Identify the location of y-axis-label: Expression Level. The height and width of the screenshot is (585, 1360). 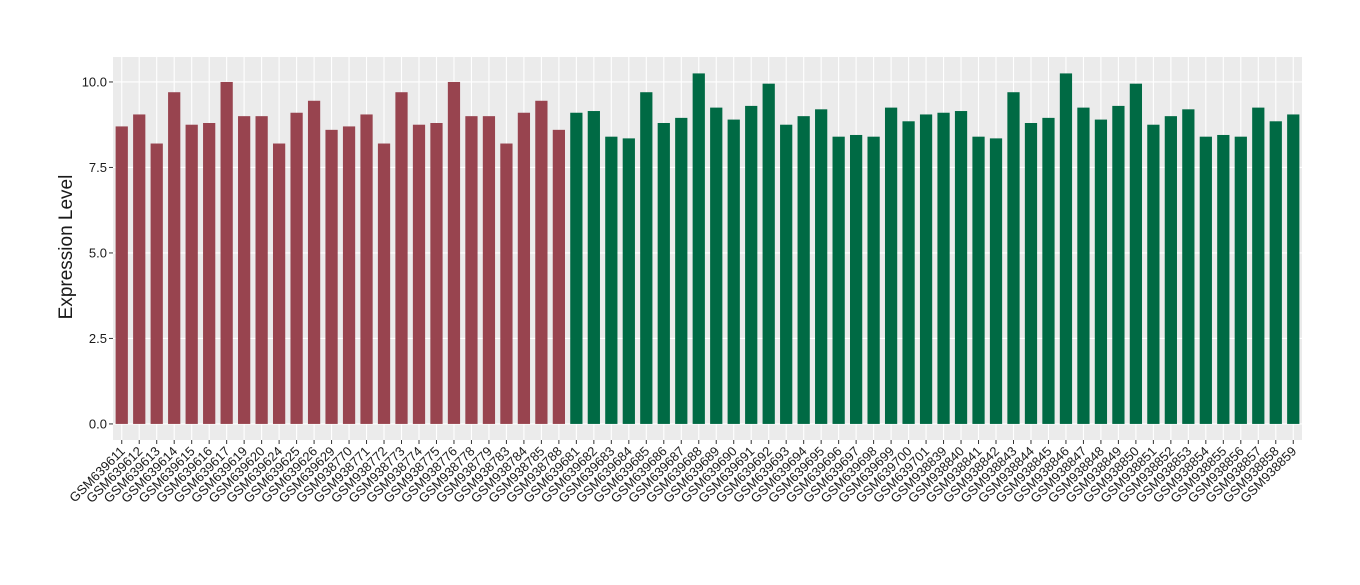
(66, 247).